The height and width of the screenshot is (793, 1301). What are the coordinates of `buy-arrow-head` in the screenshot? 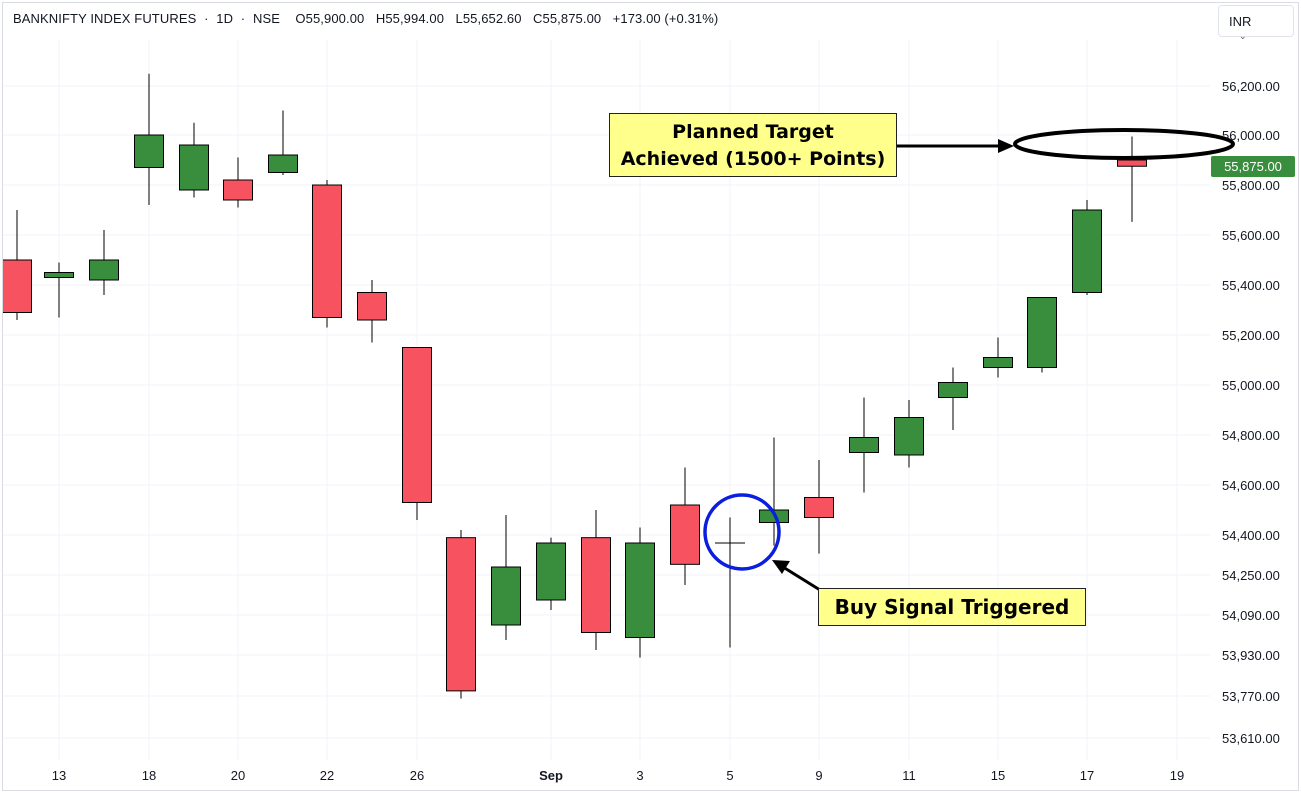 It's located at (781, 567).